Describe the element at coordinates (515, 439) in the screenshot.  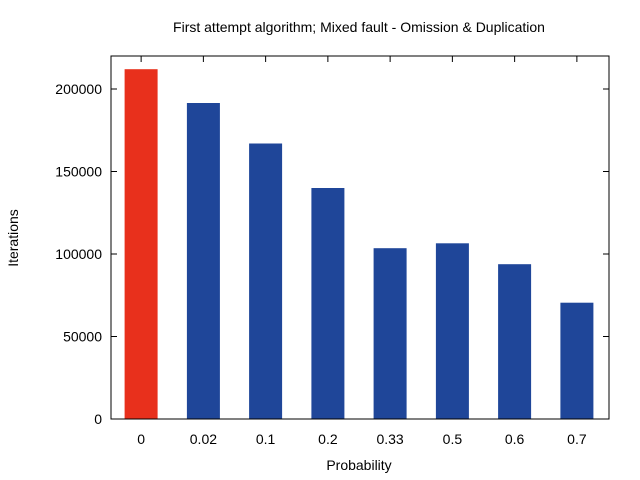
I see `x-tick-label: 0.6` at that location.